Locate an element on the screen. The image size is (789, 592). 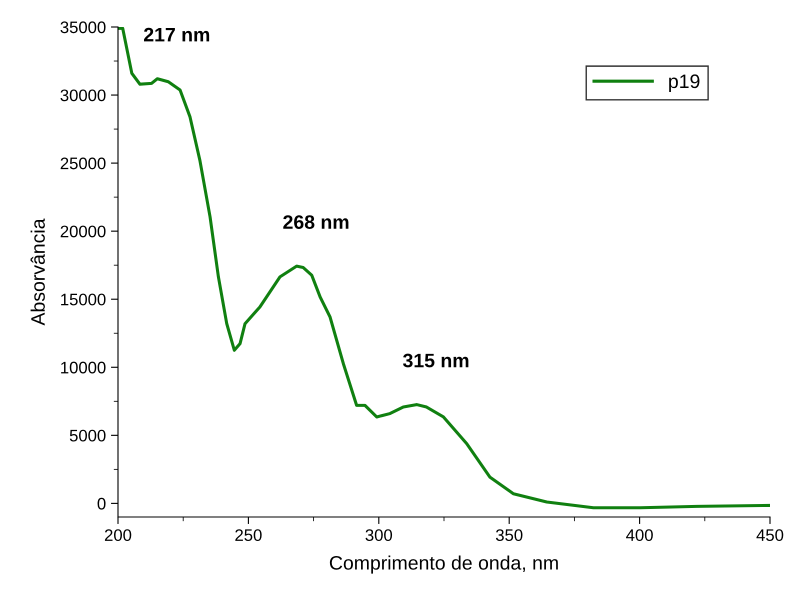
x-tick-label: 300 is located at coordinates (379, 535).